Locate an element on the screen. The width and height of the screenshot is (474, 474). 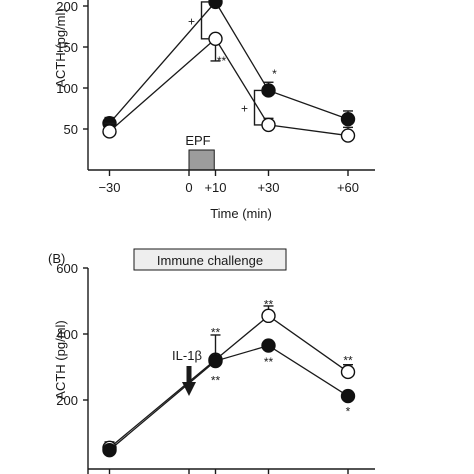
x-tick-label: 0 is located at coordinates (188, 187).